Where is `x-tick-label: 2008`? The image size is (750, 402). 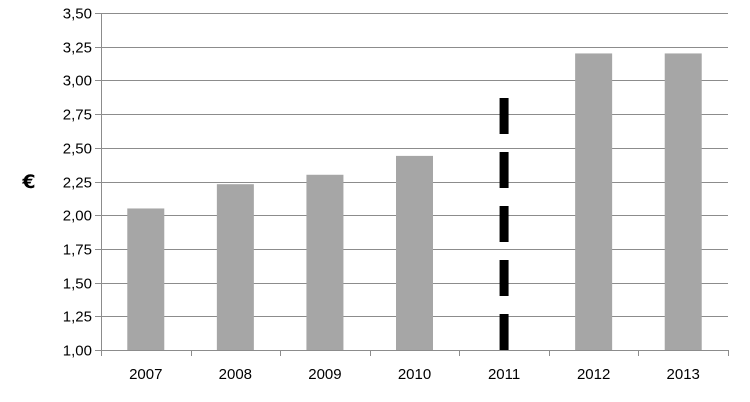 x-tick-label: 2008 is located at coordinates (235, 374).